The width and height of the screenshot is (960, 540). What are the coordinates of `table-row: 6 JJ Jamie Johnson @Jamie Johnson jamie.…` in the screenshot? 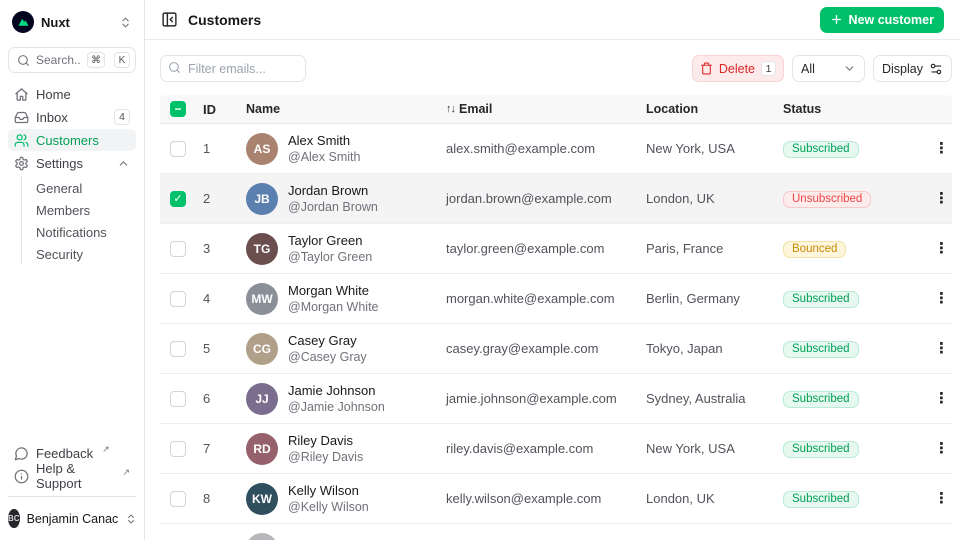 It's located at (556, 399).